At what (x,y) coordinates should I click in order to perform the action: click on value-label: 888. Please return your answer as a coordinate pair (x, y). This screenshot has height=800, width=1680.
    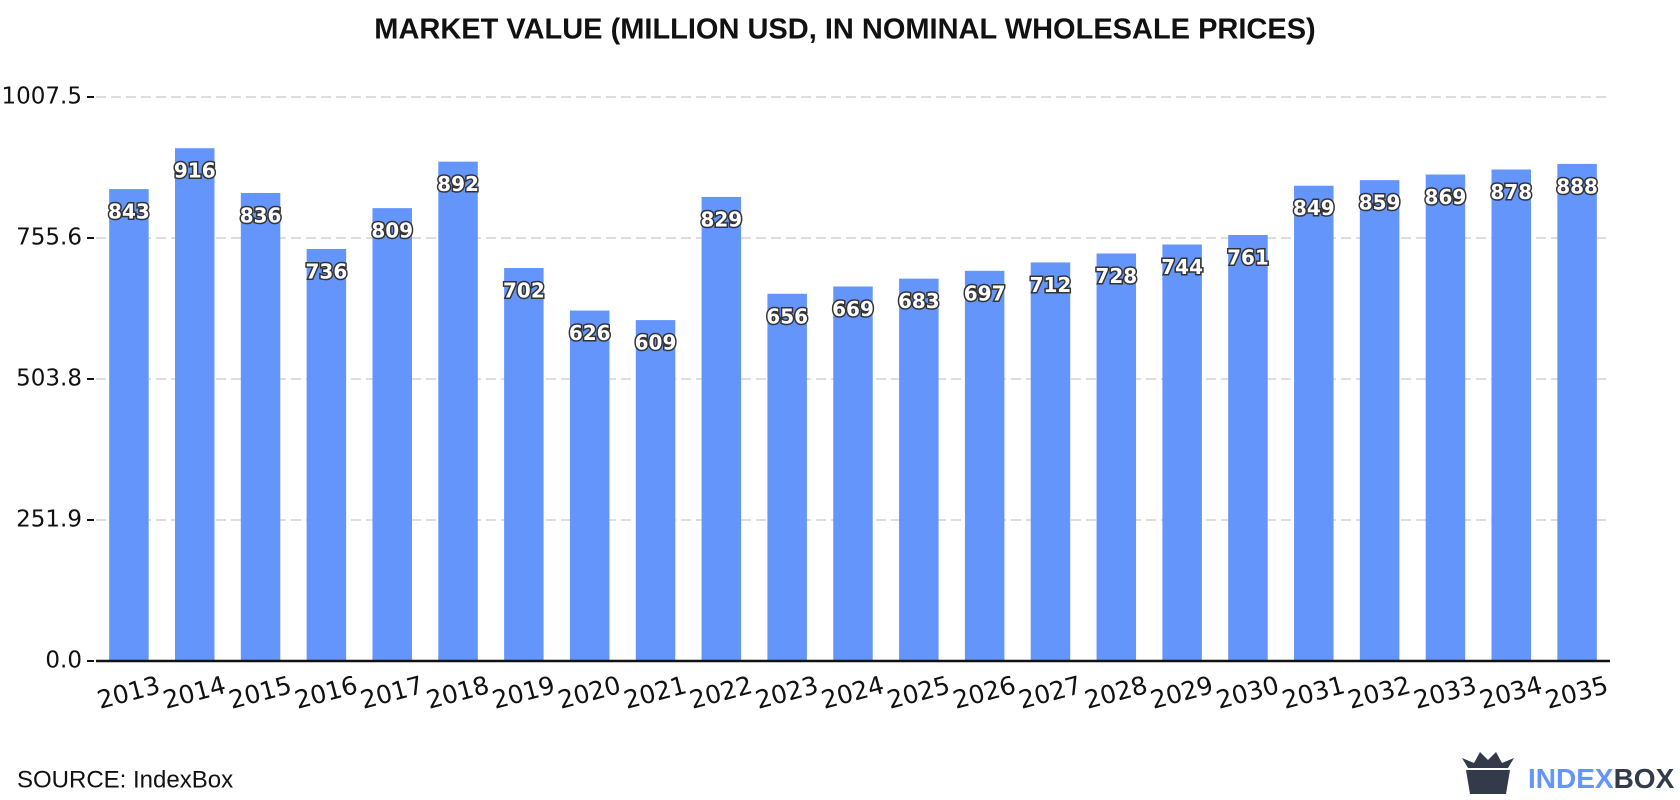
    Looking at the image, I should click on (1577, 186).